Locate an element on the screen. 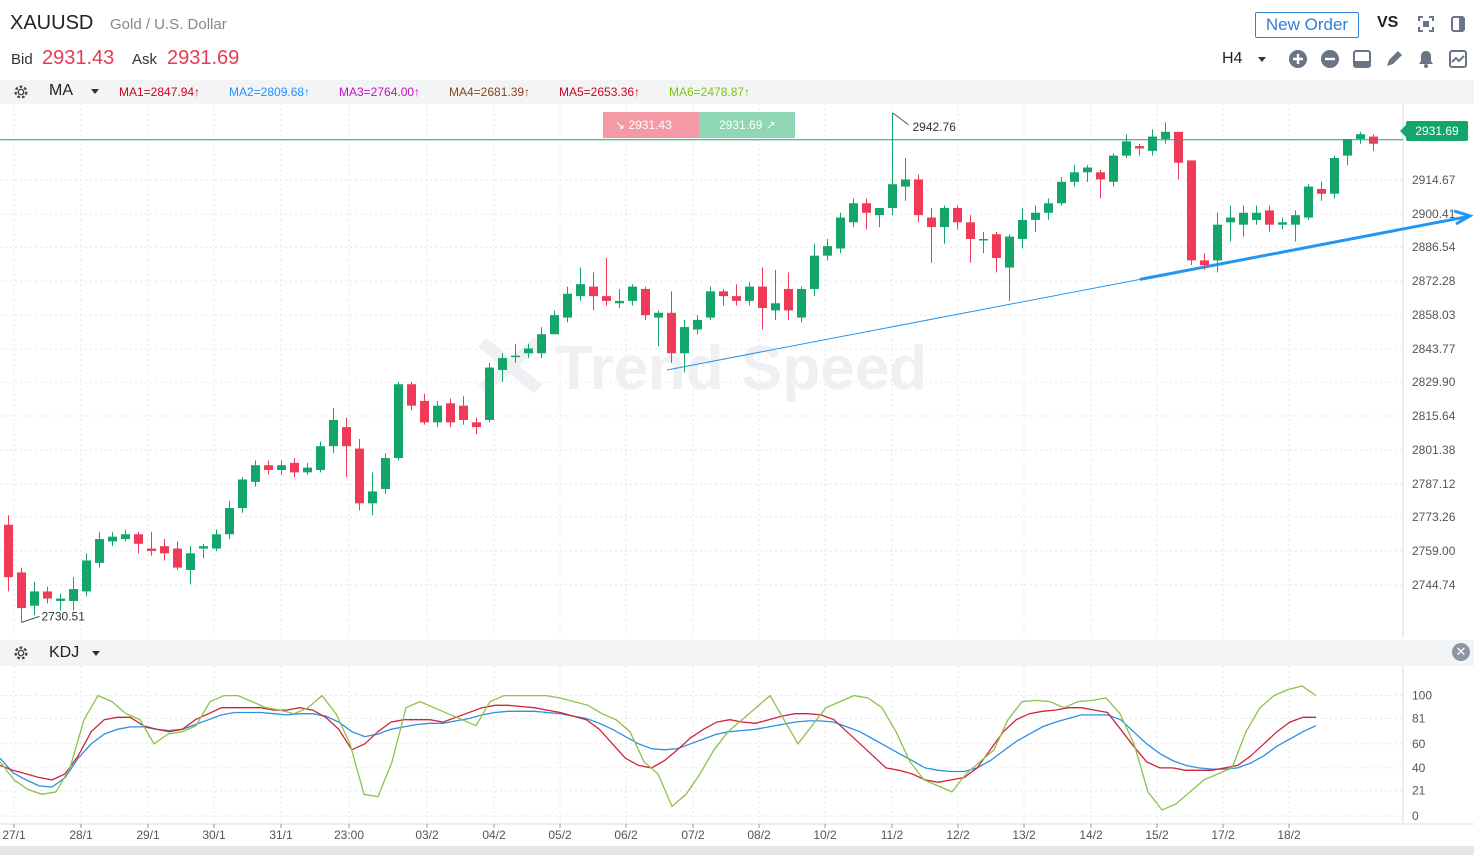 This screenshot has height=855, width=1474. price-axis-label: 2815.64 is located at coordinates (1434, 416).